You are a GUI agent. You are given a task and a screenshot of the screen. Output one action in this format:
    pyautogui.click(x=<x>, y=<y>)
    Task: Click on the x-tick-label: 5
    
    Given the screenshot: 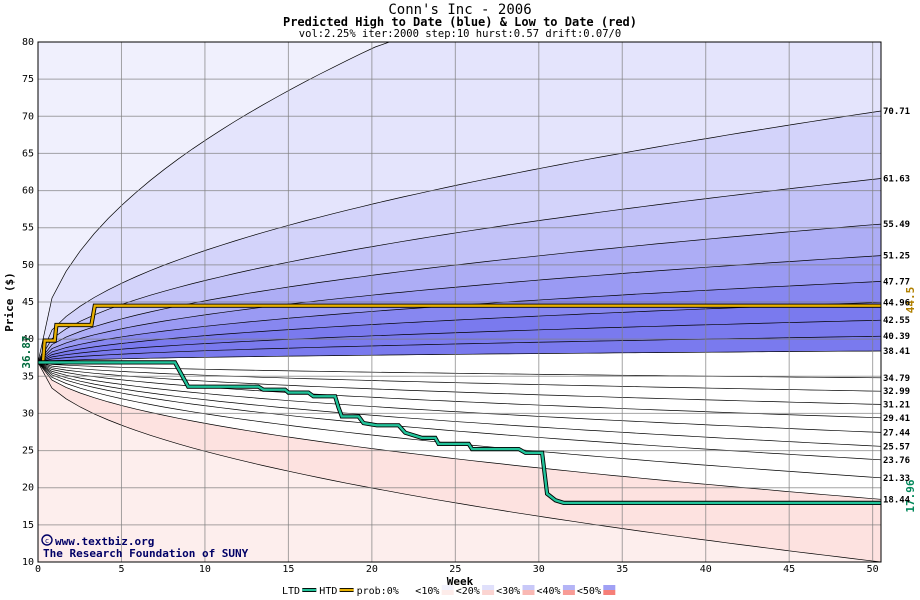 What is the action you would take?
    pyautogui.click(x=121, y=569)
    